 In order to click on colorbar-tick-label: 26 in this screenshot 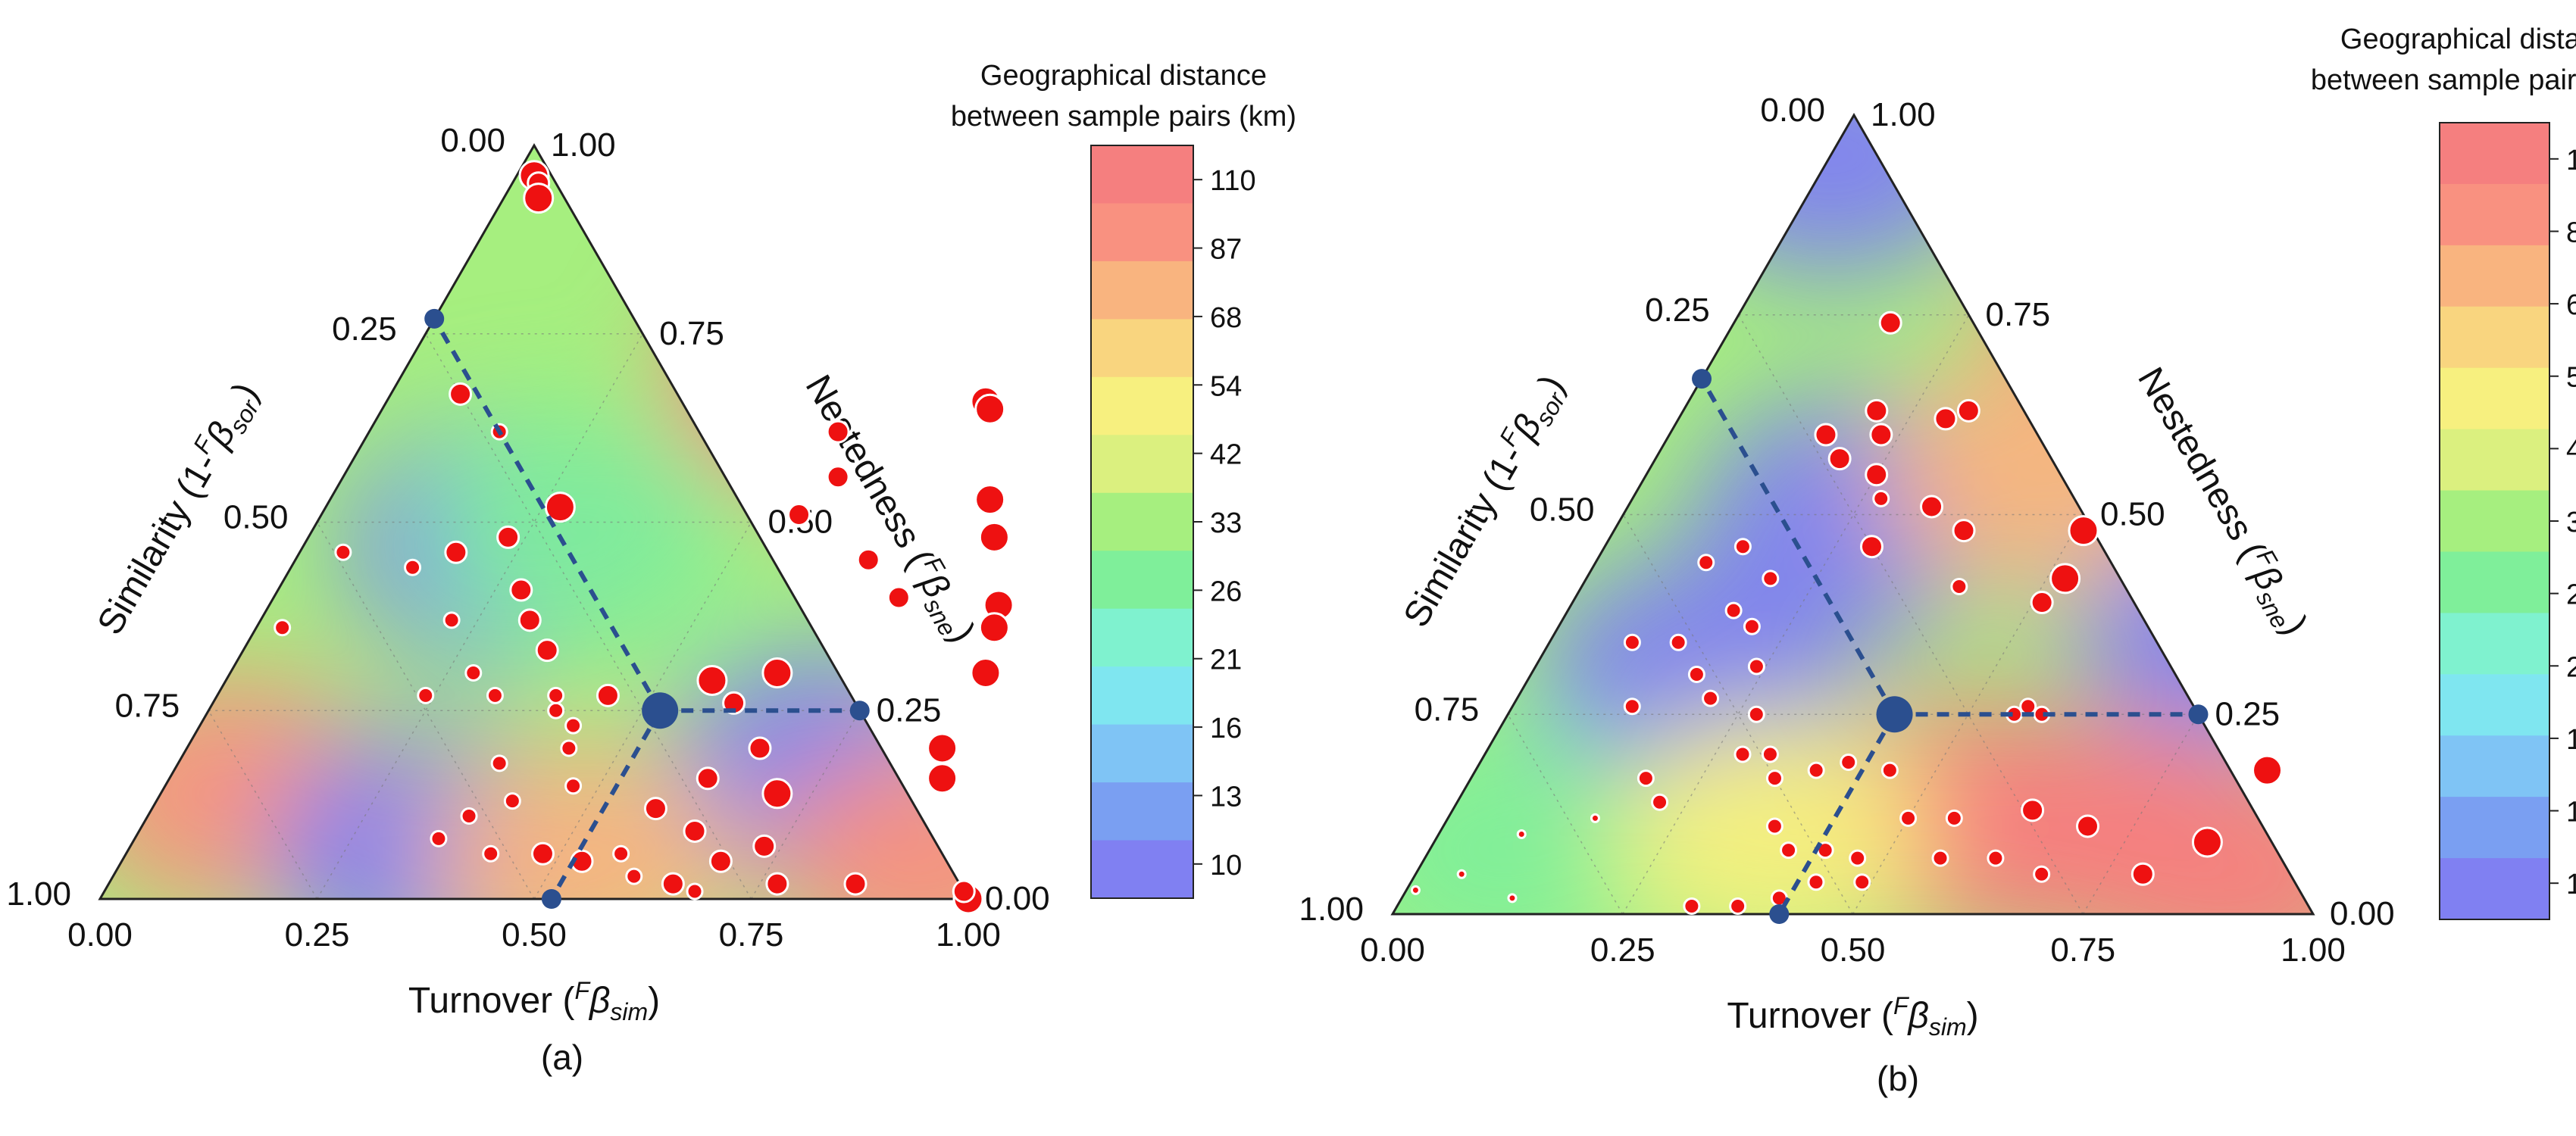, I will do `click(2571, 595)`.